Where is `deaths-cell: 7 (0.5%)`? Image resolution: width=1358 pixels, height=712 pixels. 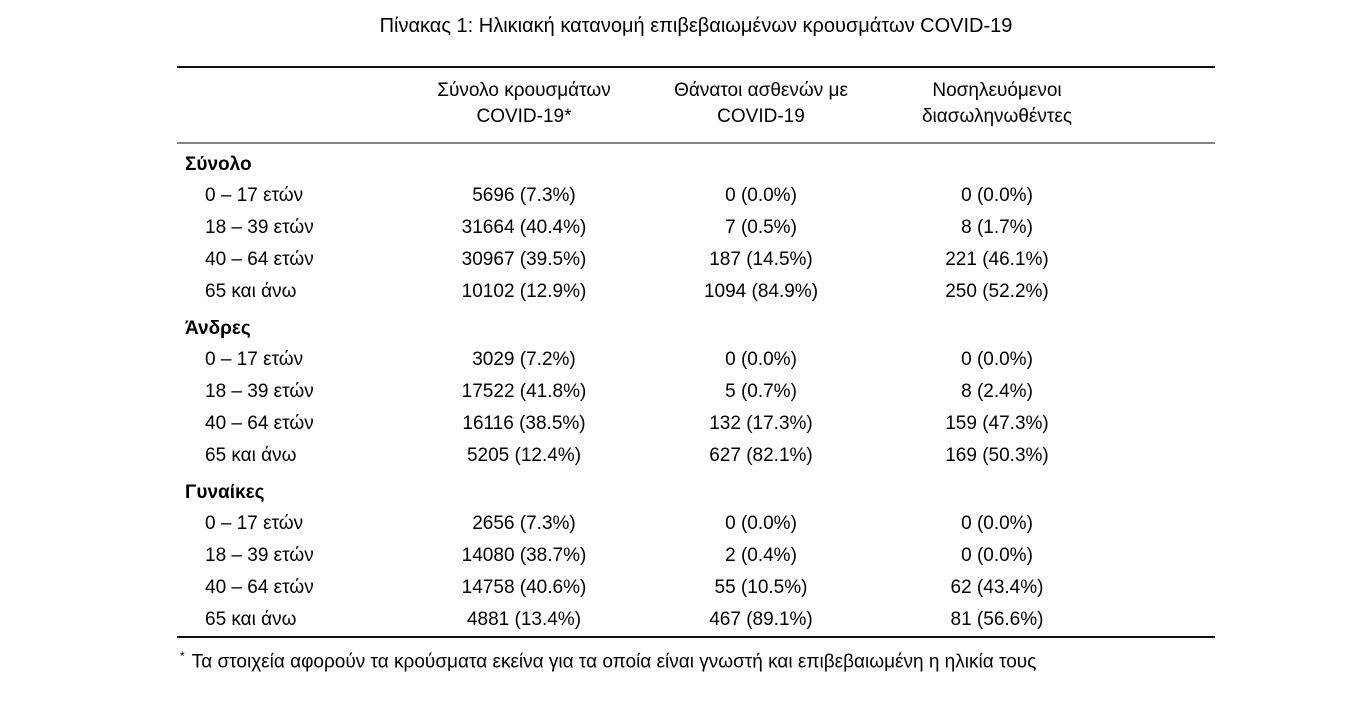
deaths-cell: 7 (0.5%) is located at coordinates (761, 227).